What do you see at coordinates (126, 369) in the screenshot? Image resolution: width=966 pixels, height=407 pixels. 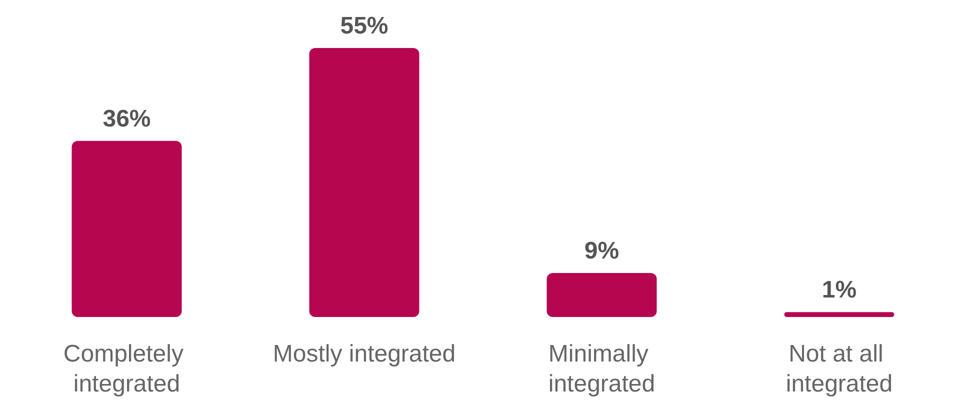 I see `x-tick-label: Completely integrated` at bounding box center [126, 369].